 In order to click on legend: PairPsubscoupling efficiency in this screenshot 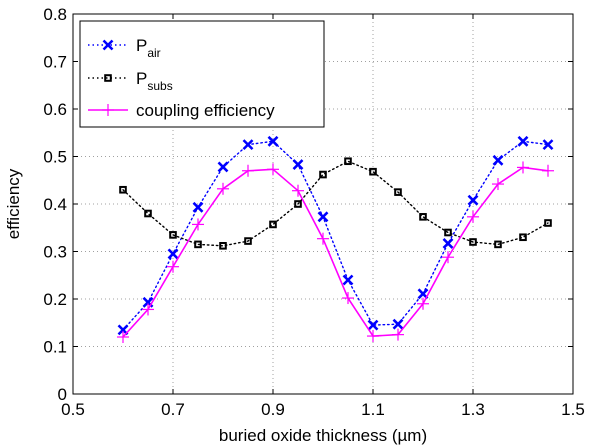, I will do `click(202, 74)`.